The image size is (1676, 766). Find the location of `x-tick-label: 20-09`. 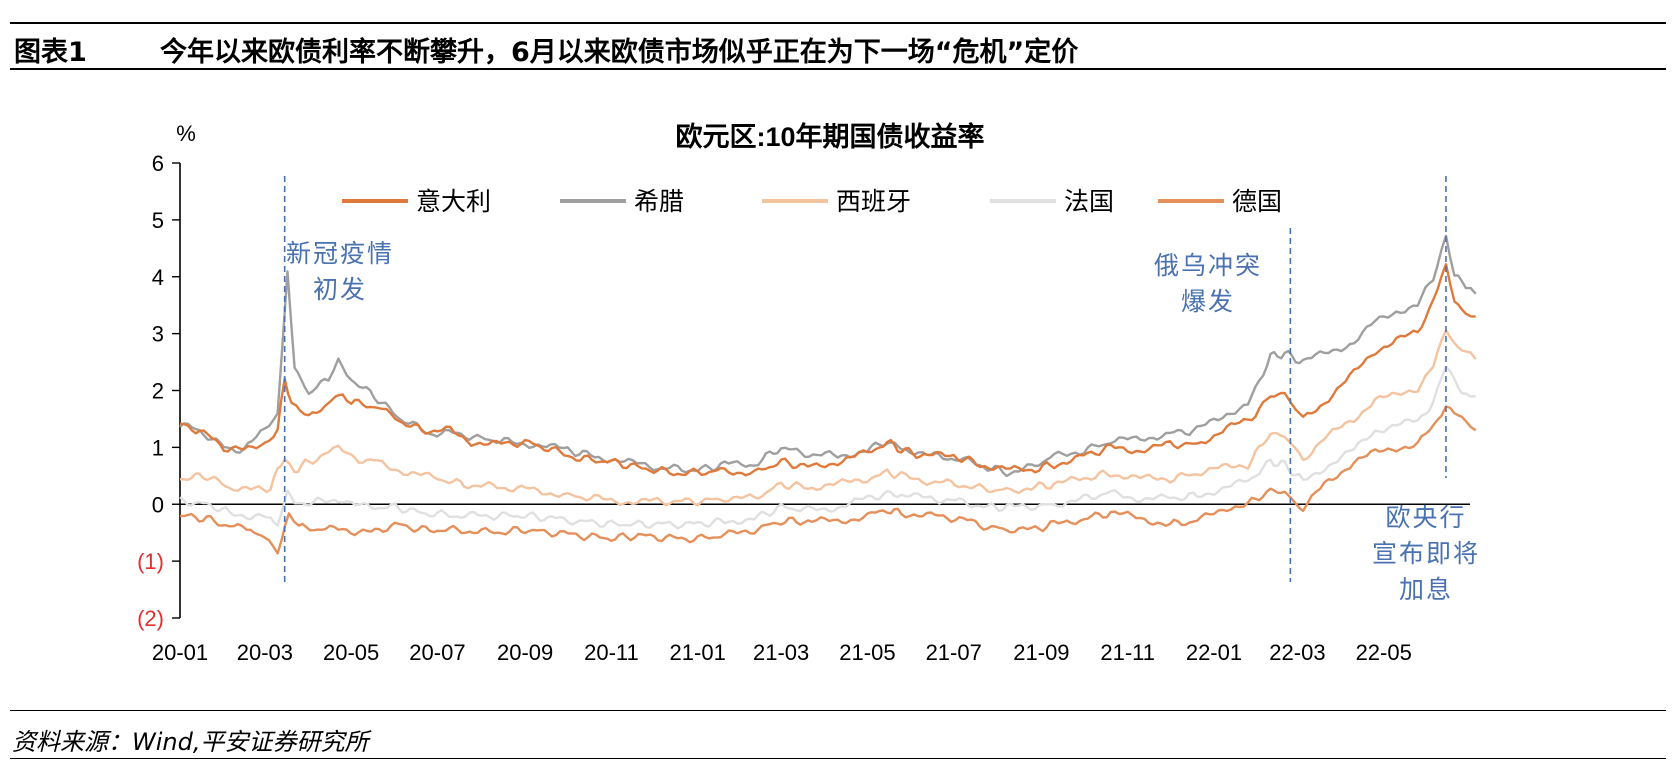

x-tick-label: 20-09 is located at coordinates (525, 652).